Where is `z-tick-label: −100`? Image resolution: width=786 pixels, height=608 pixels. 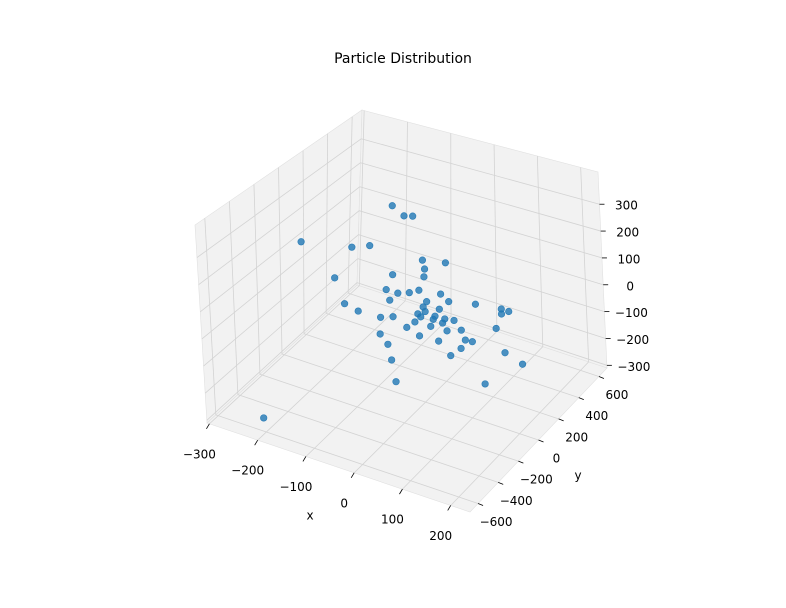 z-tick-label: −100 is located at coordinates (631, 313).